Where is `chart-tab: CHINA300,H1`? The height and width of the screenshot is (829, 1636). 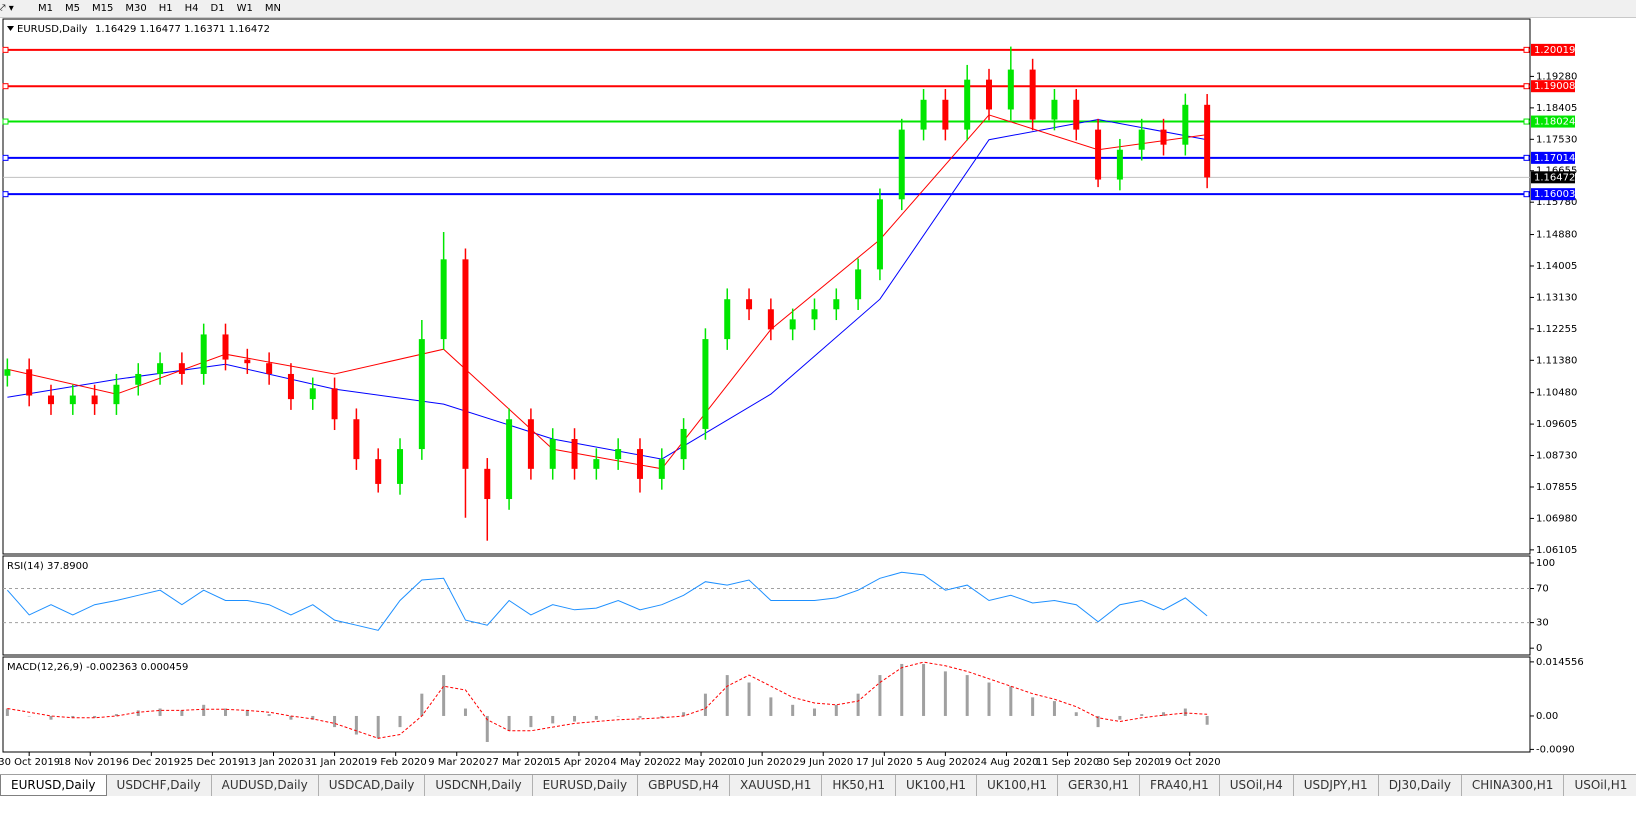 chart-tab: CHINA300,H1 is located at coordinates (1513, 785).